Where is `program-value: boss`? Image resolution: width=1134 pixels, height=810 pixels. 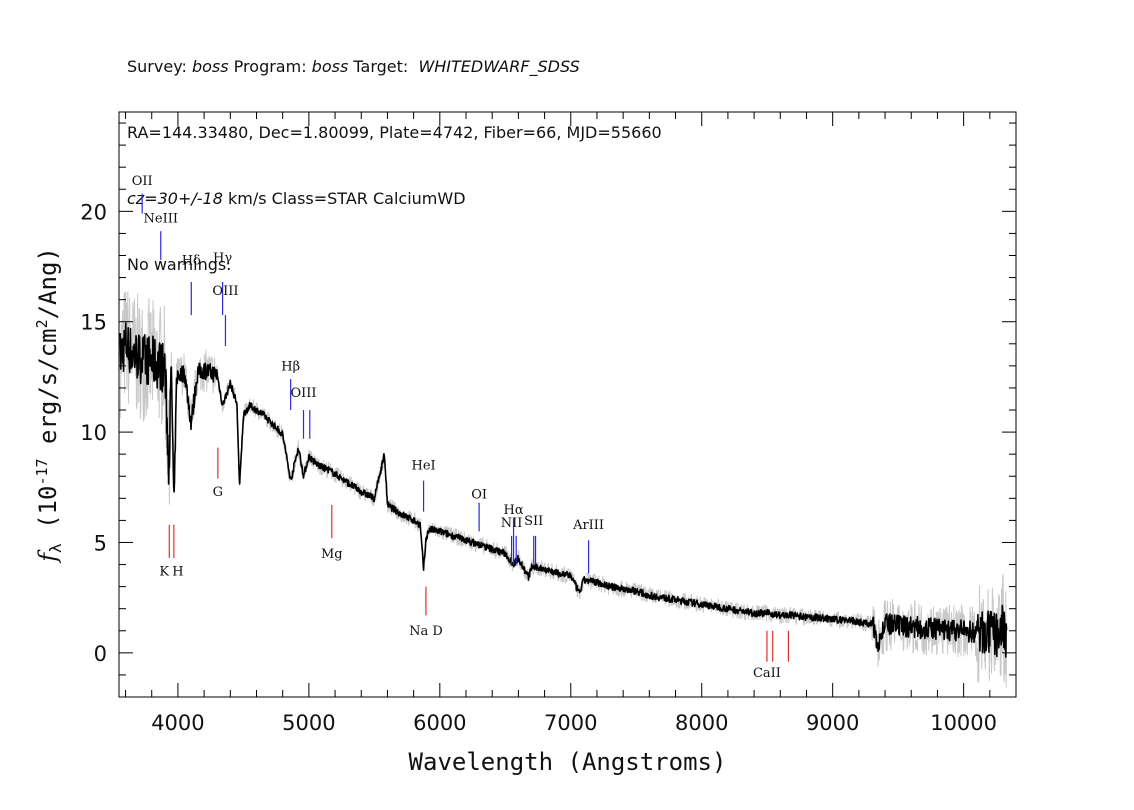
program-value: boss is located at coordinates (330, 66).